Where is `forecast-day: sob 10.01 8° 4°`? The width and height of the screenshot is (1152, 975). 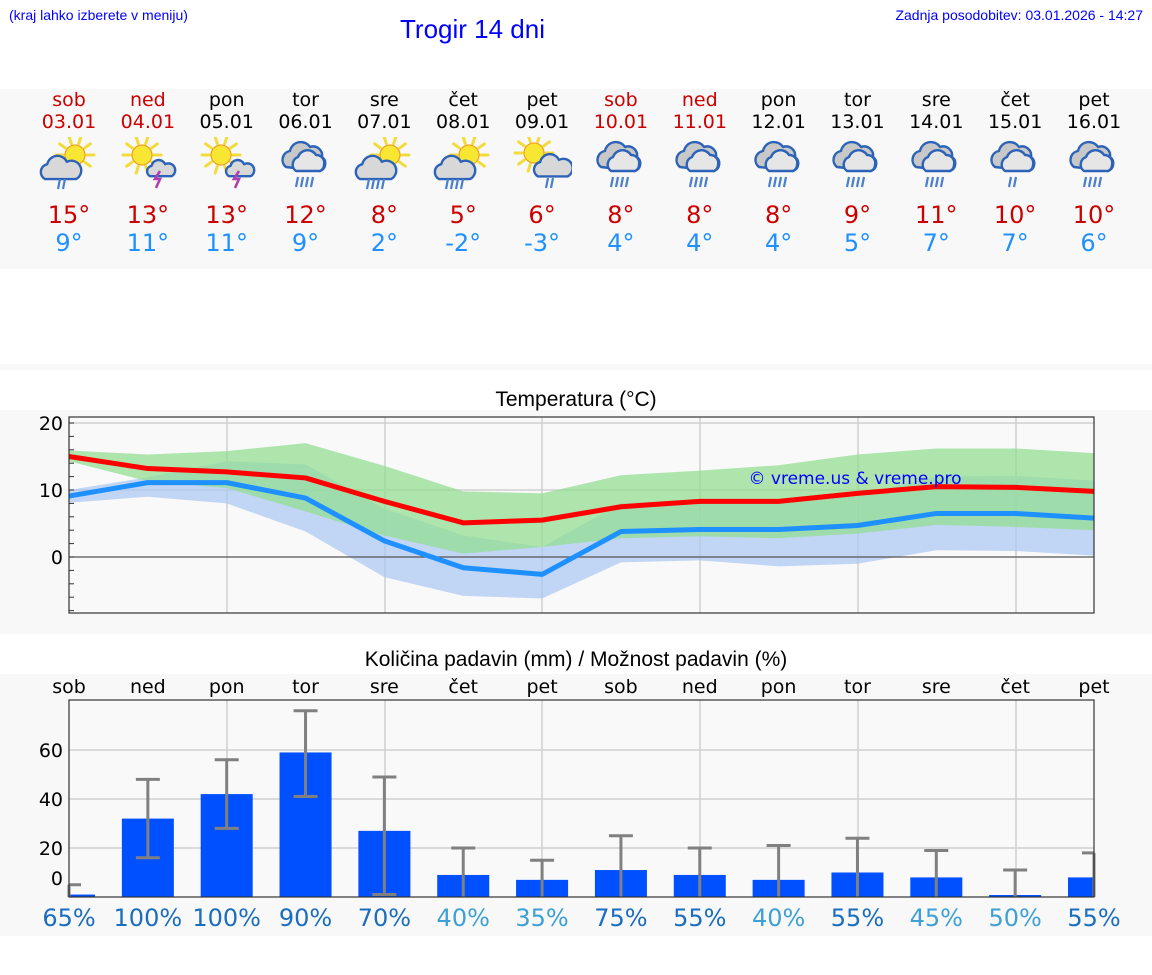
forecast-day: sob 10.01 8° 4° is located at coordinates (621, 173).